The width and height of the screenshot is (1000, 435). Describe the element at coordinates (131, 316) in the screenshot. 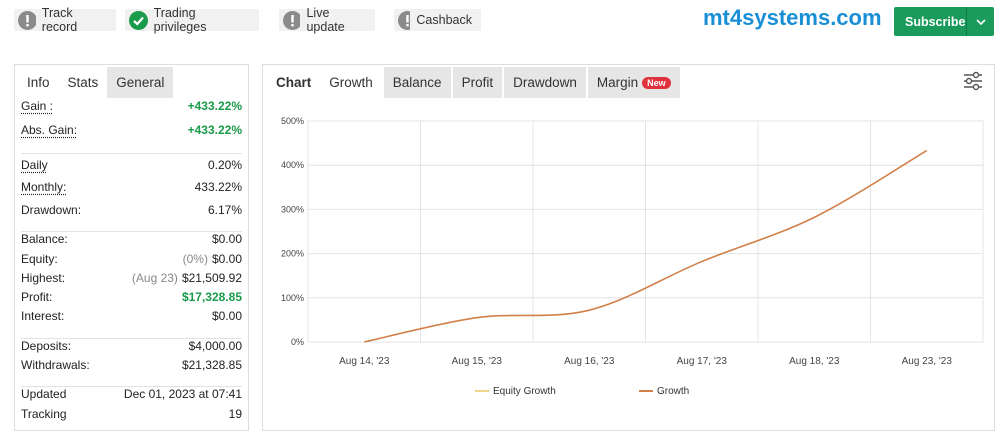

I see `stat-row: Interest: $0.00` at that location.